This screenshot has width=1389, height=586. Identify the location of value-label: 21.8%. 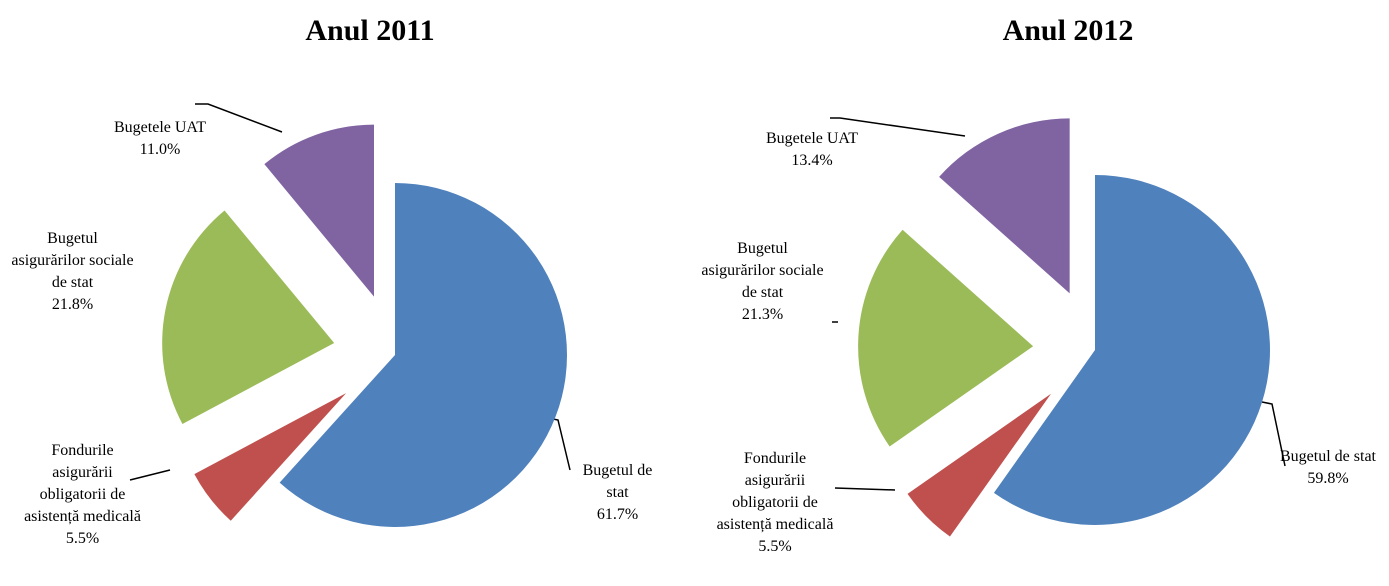
(72, 304).